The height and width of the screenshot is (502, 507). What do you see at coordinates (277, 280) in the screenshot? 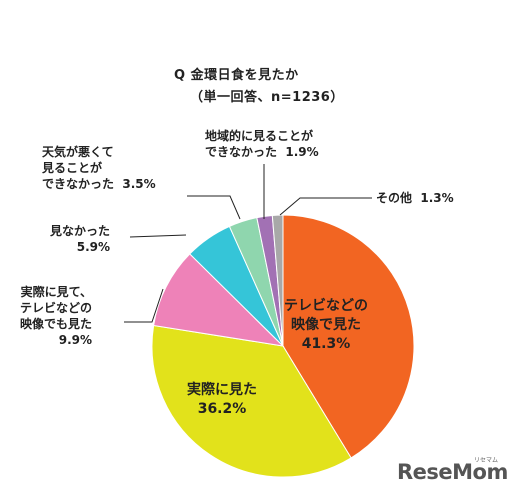
I see `pie-slice-other` at bounding box center [277, 280].